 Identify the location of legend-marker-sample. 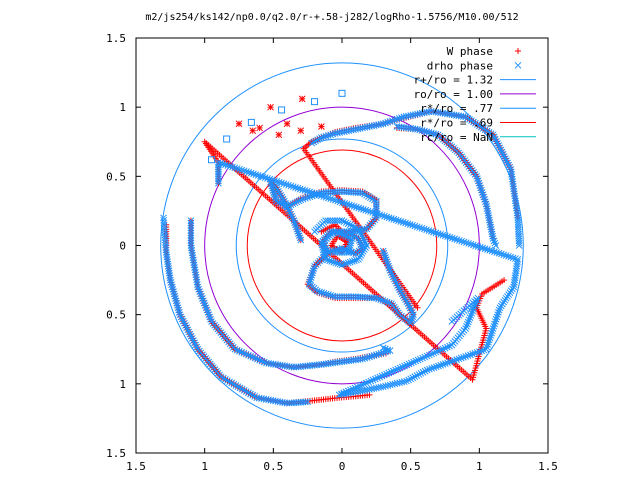
(518, 51).